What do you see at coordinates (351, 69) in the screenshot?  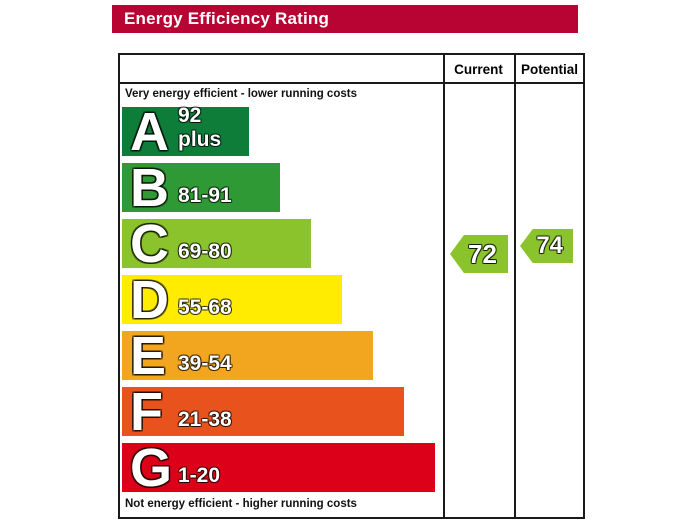 I see `table-header-row` at bounding box center [351, 69].